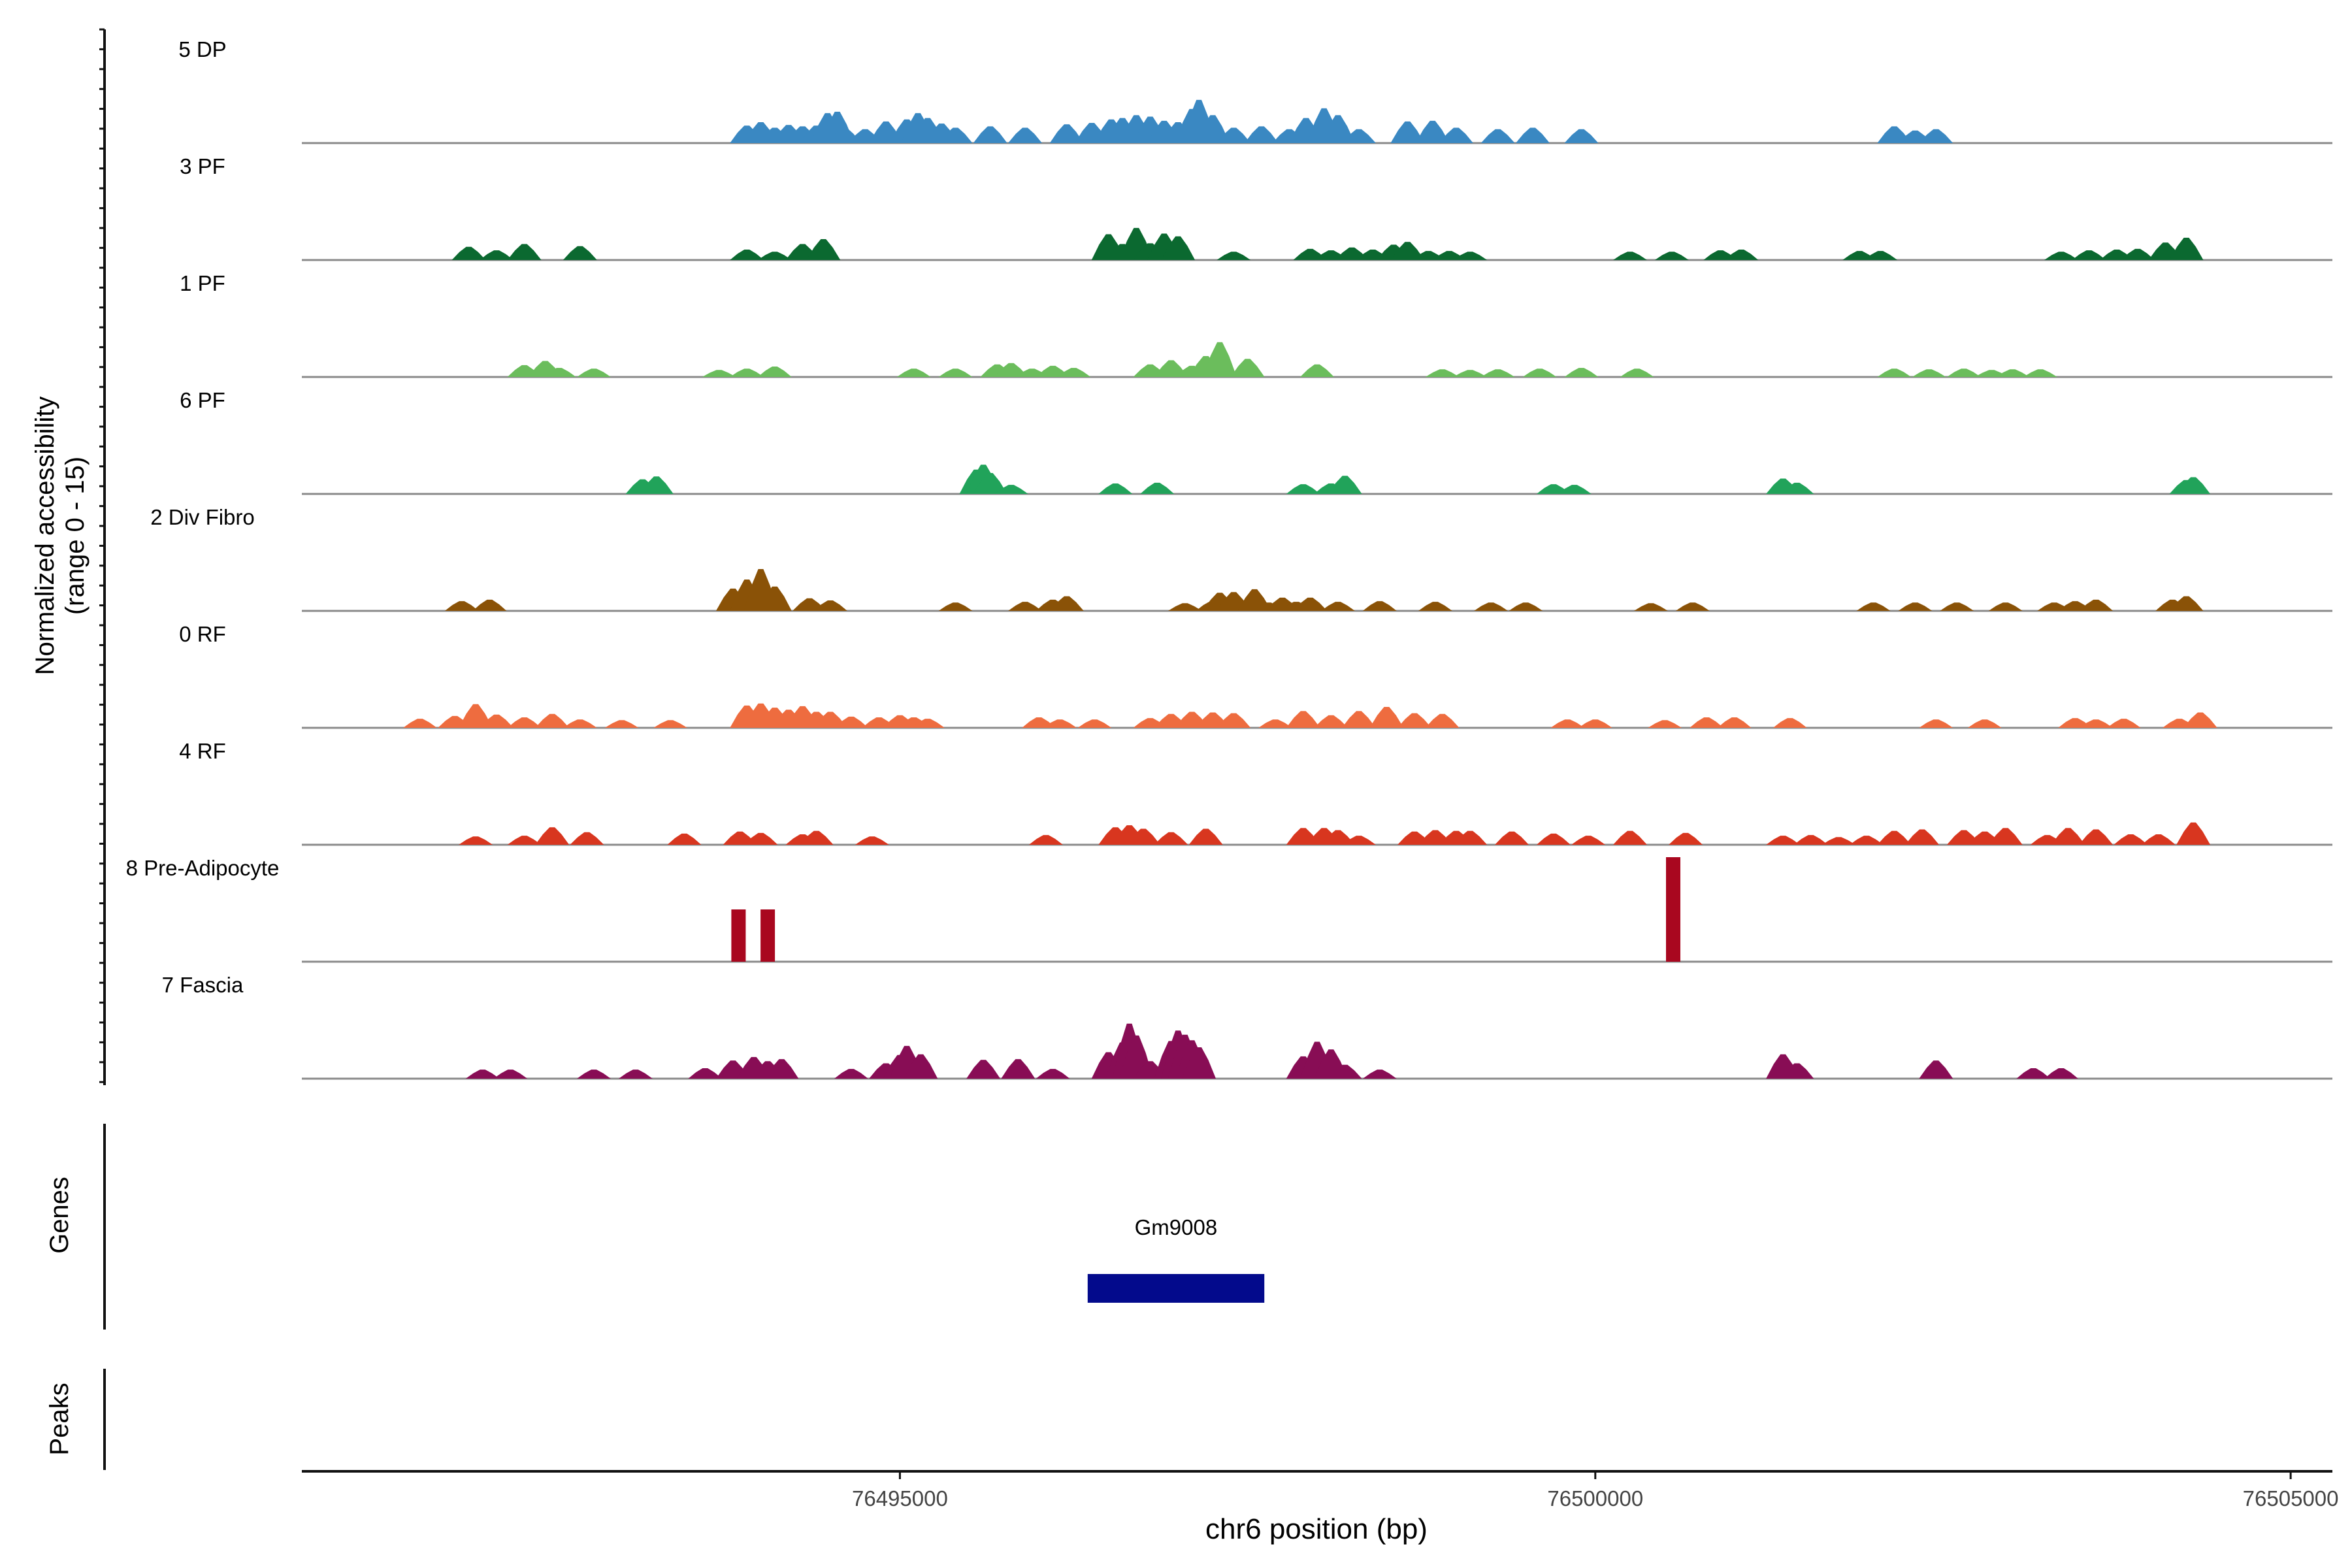  What do you see at coordinates (1176, 1288) in the screenshot?
I see `gene-model-gm9008` at bounding box center [1176, 1288].